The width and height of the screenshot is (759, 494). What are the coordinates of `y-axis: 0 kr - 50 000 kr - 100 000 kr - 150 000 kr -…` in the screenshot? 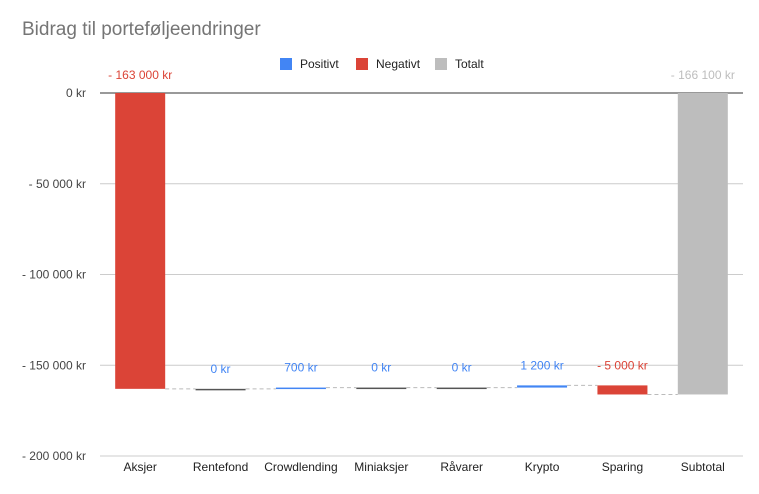 It's located at (54, 274).